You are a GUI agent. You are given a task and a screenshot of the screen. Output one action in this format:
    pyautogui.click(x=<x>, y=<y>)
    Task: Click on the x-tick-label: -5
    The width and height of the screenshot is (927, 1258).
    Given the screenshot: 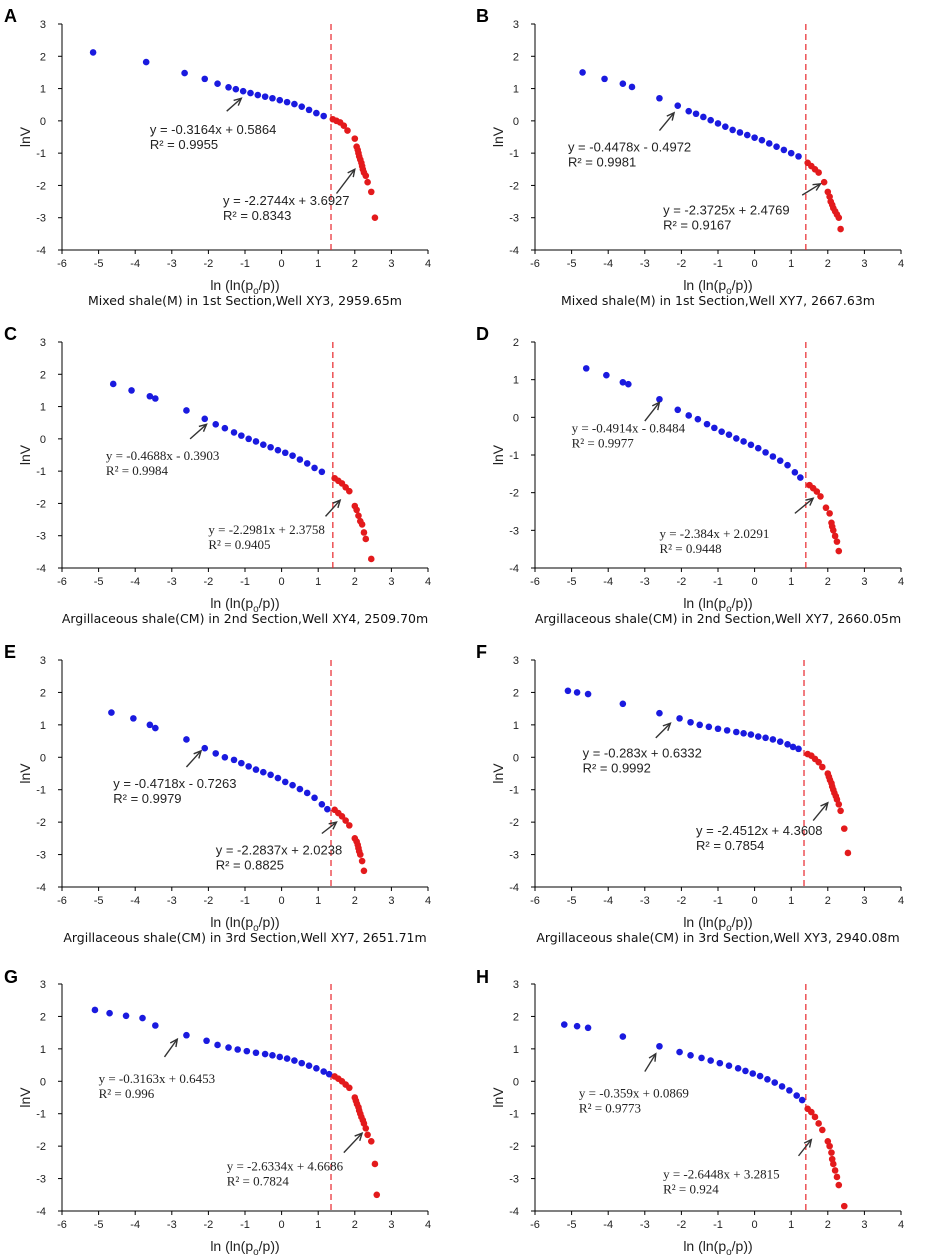 What is the action you would take?
    pyautogui.click(x=572, y=264)
    